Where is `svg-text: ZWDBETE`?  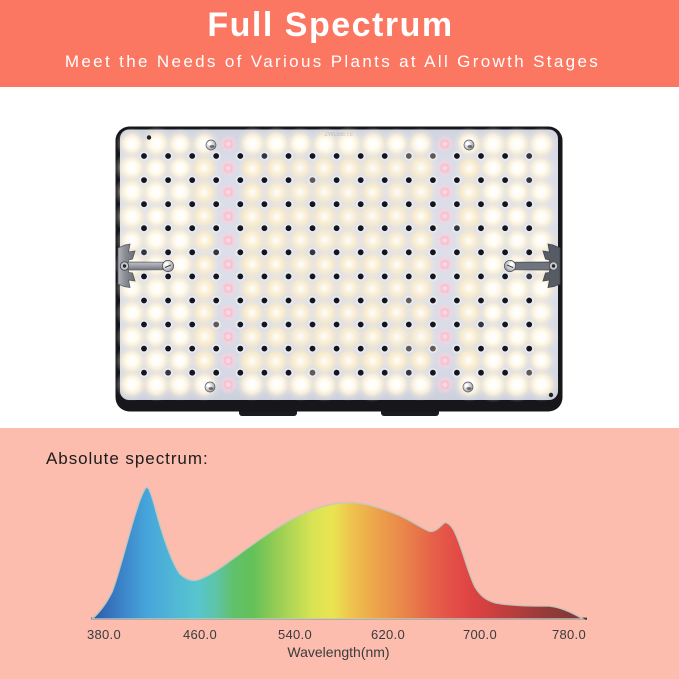 svg-text: ZWDBETE is located at coordinates (338, 135).